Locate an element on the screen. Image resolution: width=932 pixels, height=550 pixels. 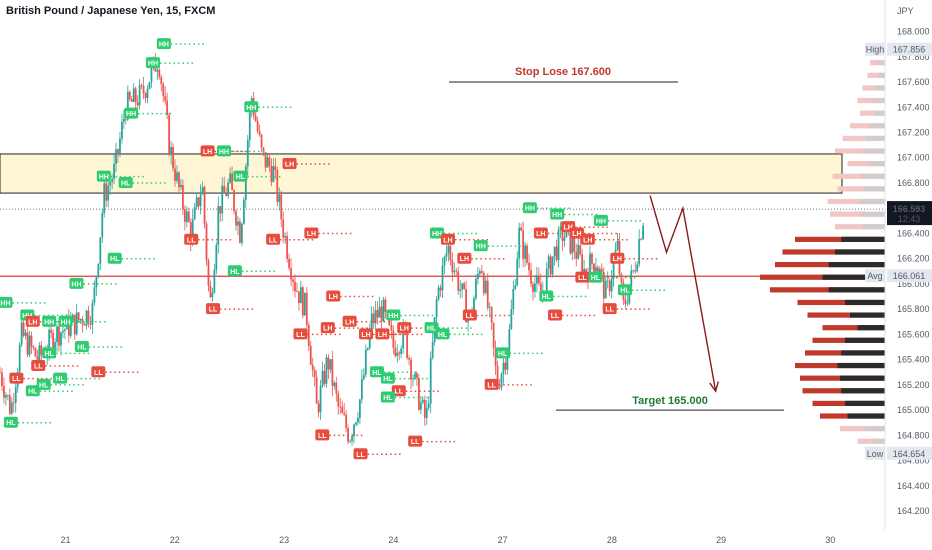
swing-tag-text: LL is located at coordinates (98, 373).